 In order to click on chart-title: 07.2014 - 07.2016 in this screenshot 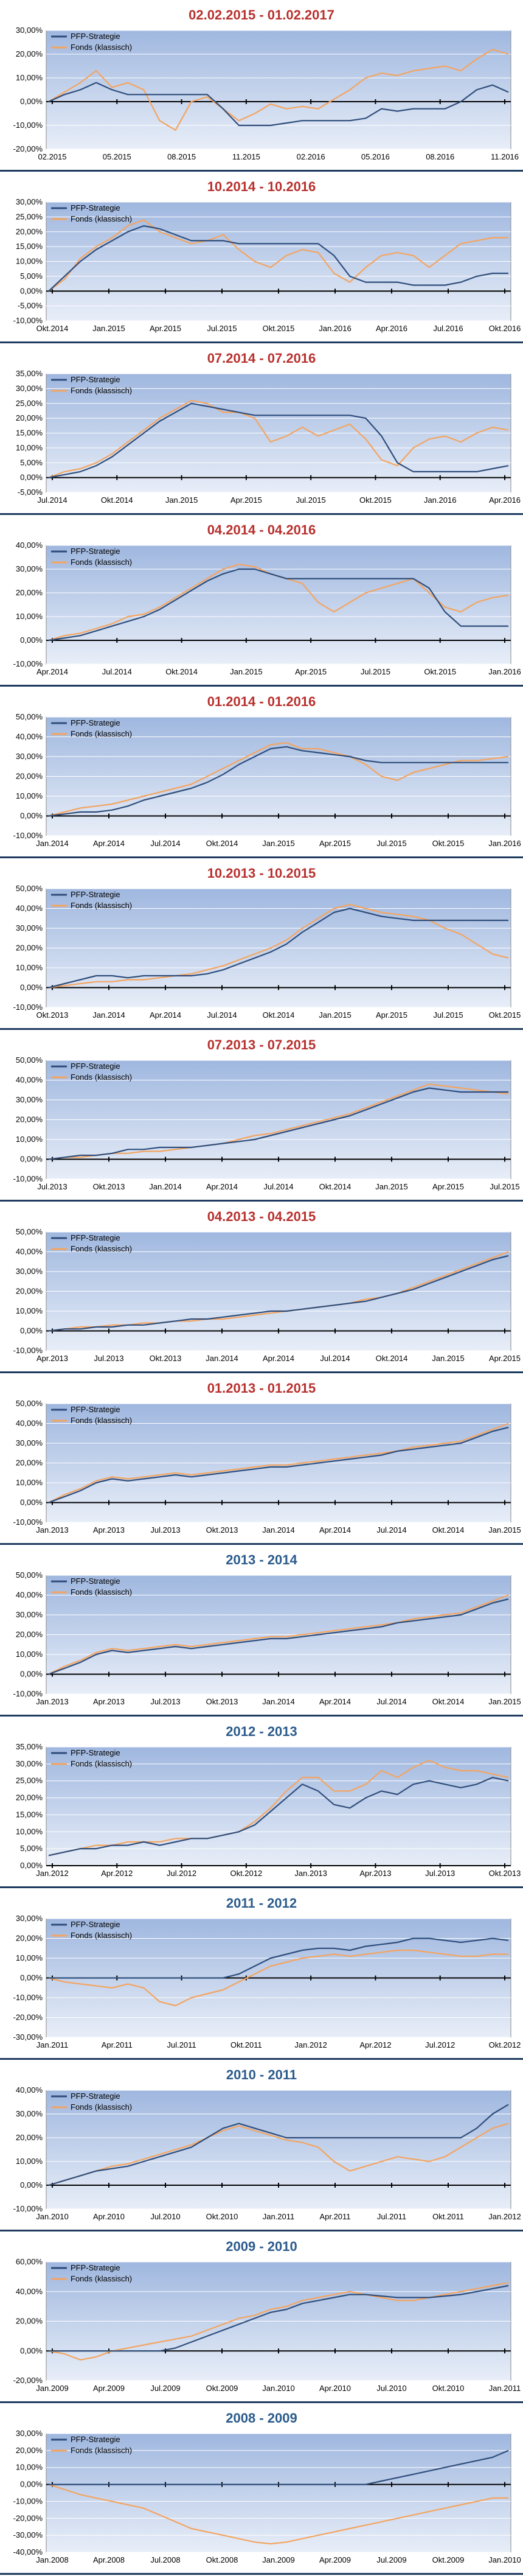, I will do `click(261, 358)`.